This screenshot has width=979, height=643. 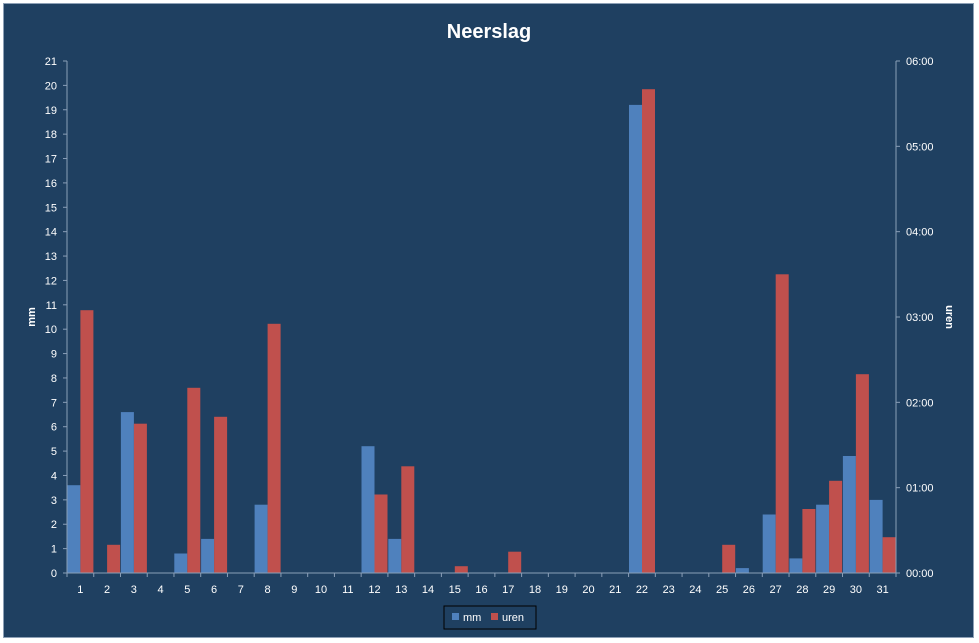 What do you see at coordinates (321, 590) in the screenshot?
I see `x-tick-label: 10` at bounding box center [321, 590].